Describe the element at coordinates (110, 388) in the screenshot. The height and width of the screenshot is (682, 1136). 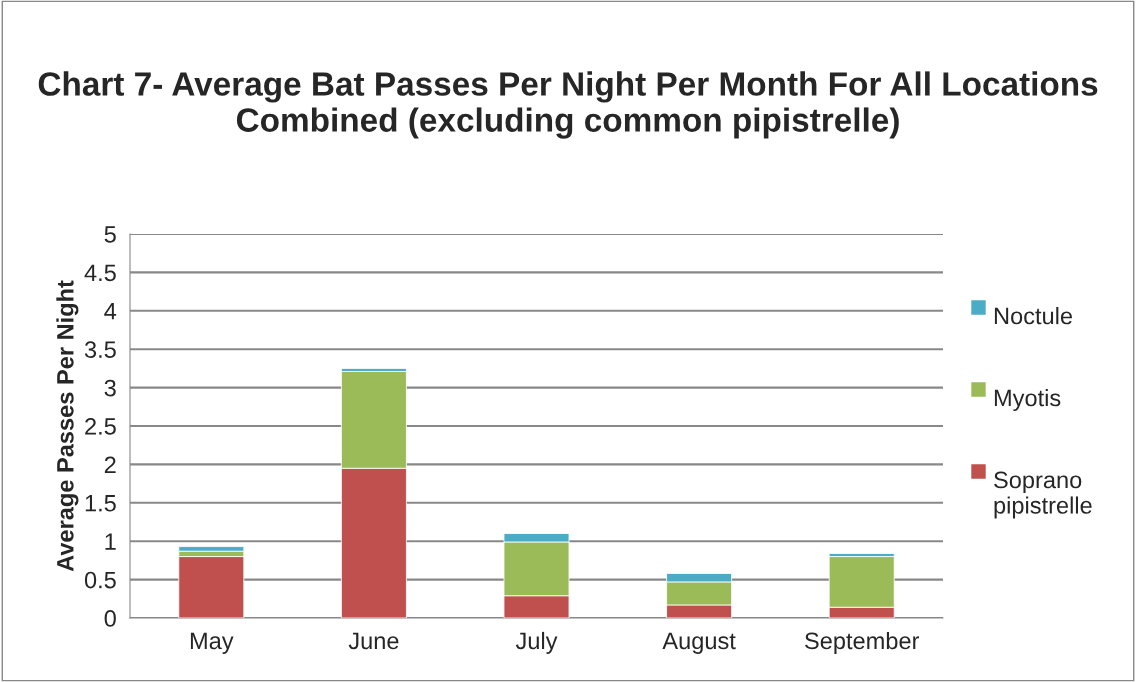
I see `y-tick-label: 3` at that location.